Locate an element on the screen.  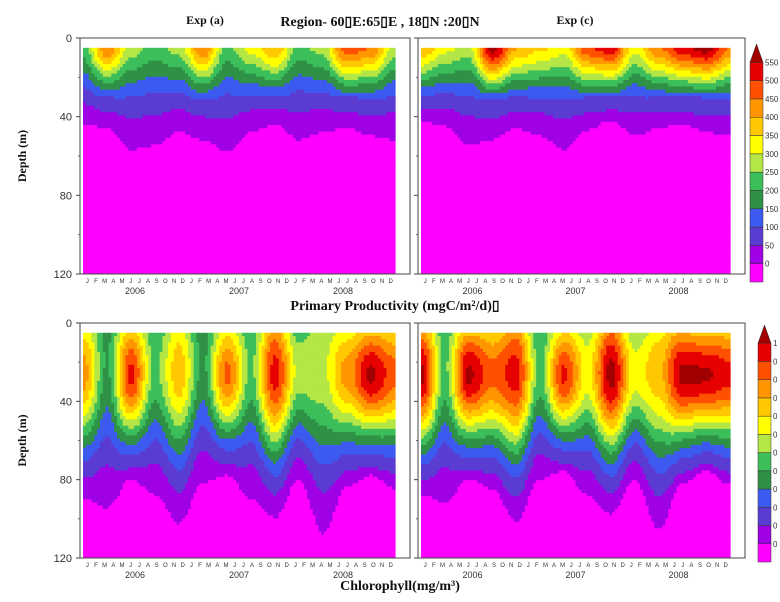
pp-section-title: Primary Productivity (mgC/m²/d)▯ is located at coordinates (394, 306).